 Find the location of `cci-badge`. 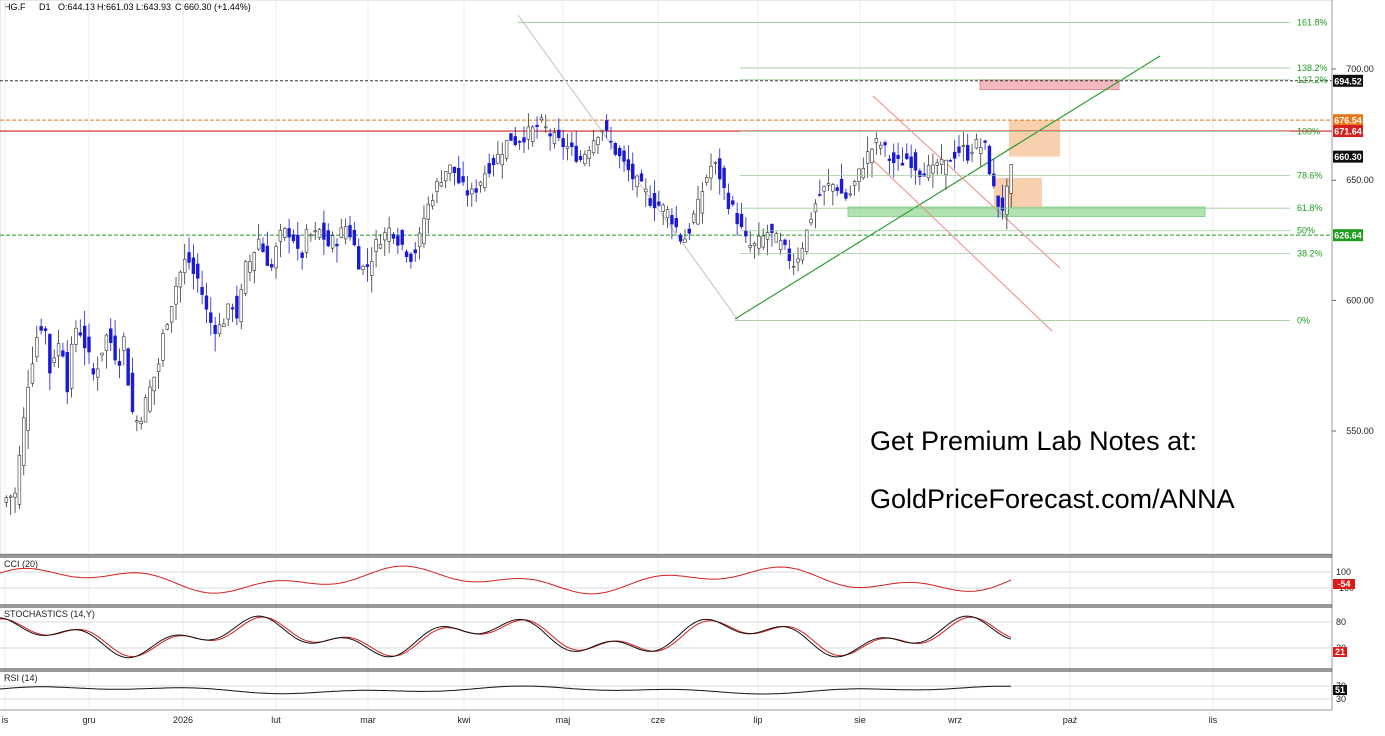

cci-badge is located at coordinates (1344, 584).